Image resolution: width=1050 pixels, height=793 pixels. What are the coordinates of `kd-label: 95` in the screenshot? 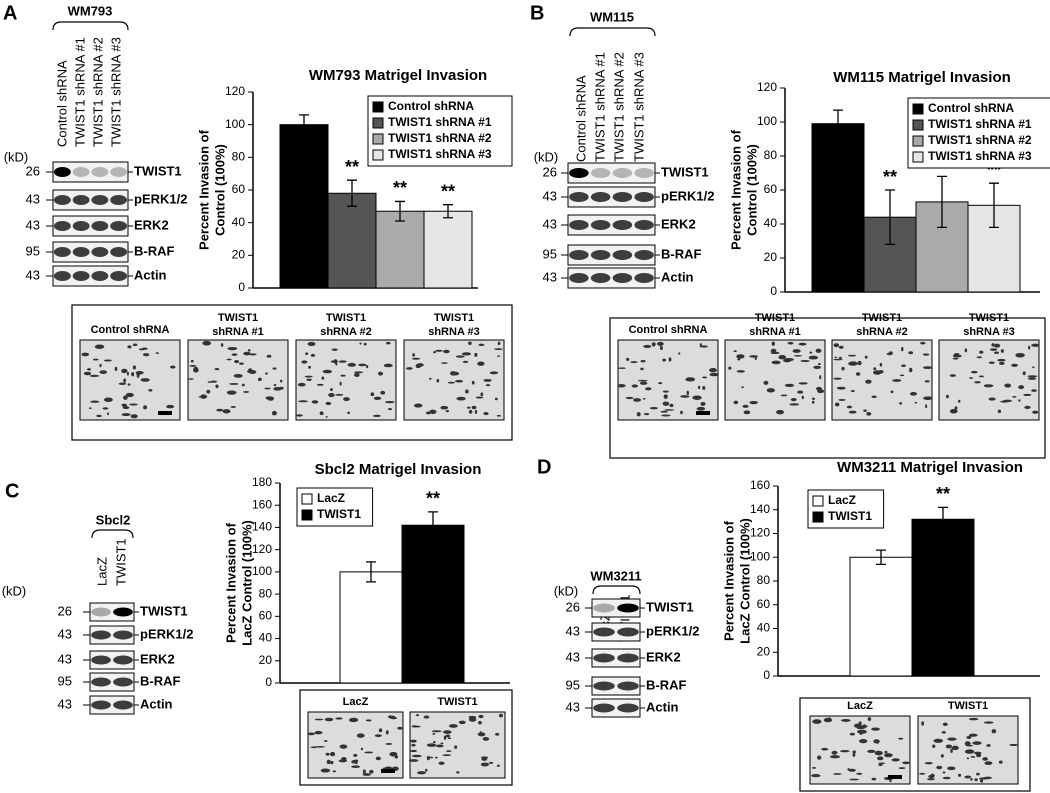 It's located at (33, 250).